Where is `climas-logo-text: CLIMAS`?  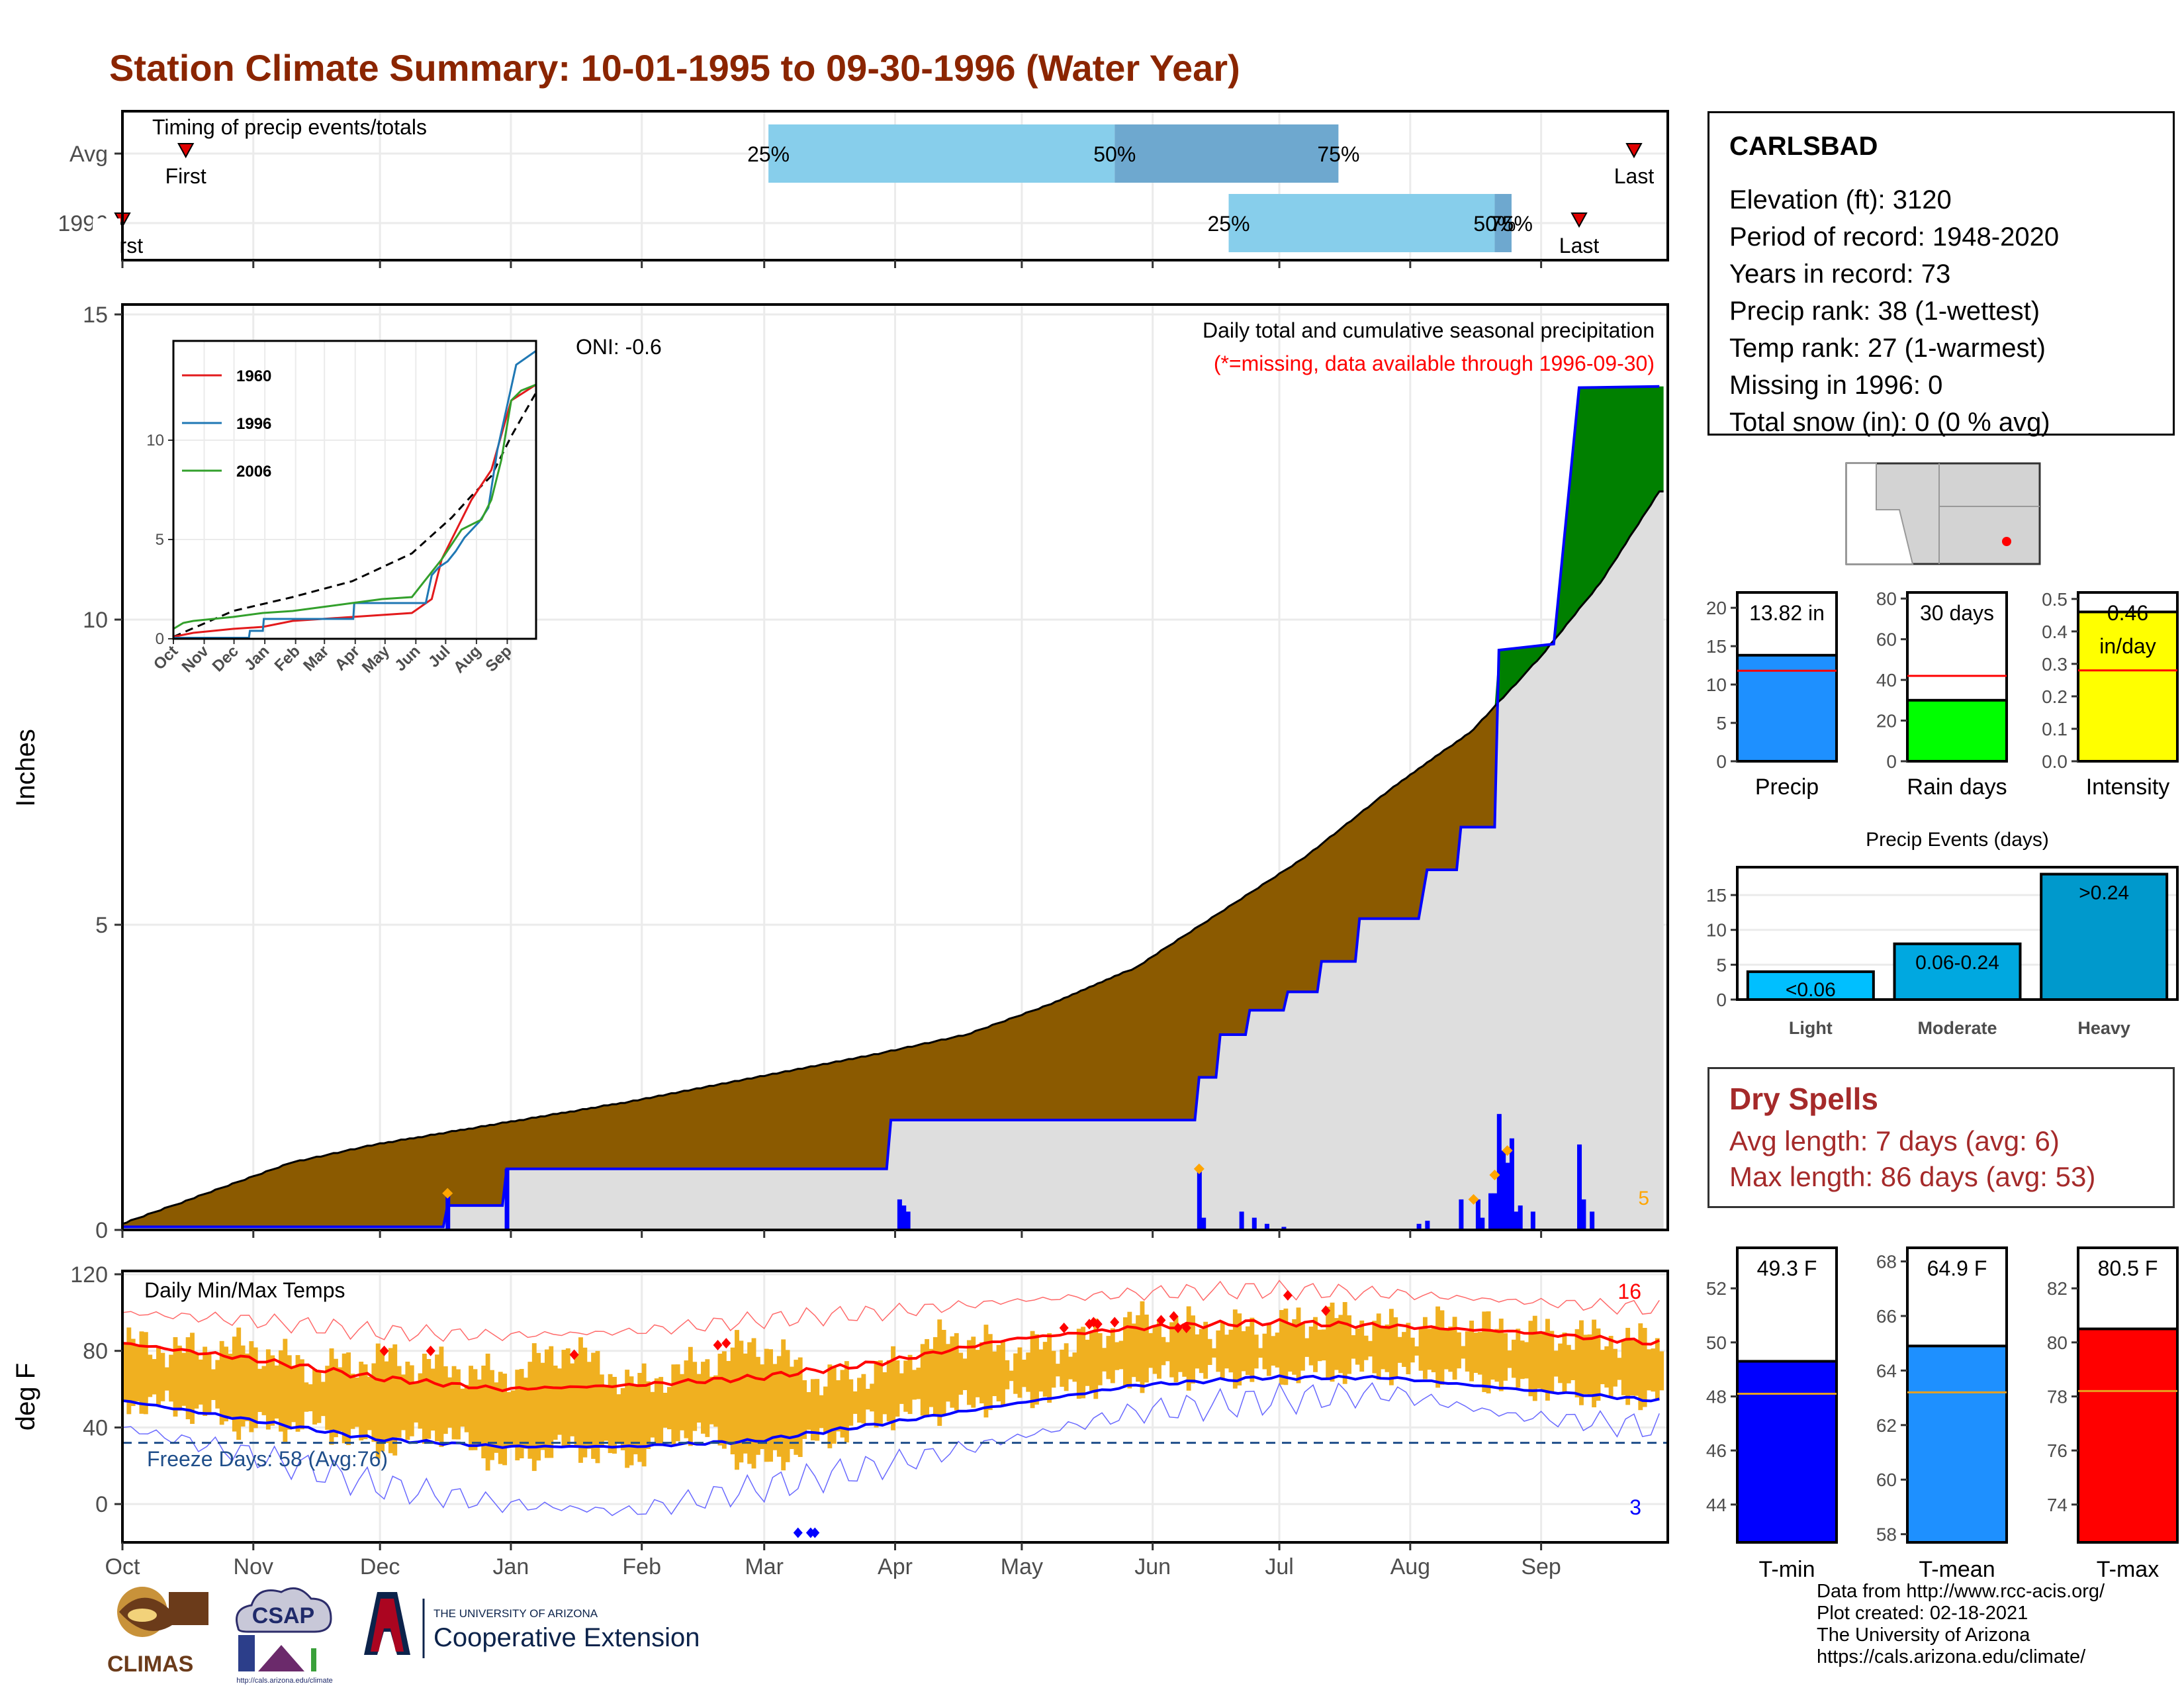 climas-logo-text: CLIMAS is located at coordinates (150, 1664).